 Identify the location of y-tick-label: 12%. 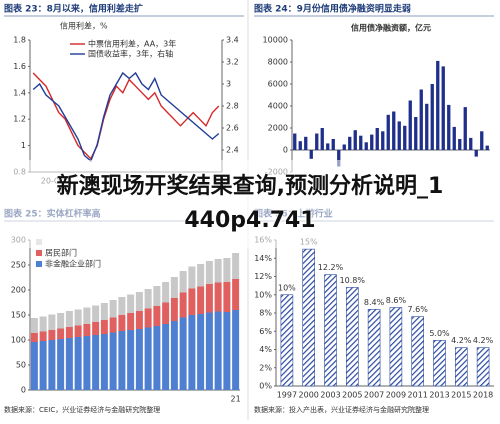
(263, 276).